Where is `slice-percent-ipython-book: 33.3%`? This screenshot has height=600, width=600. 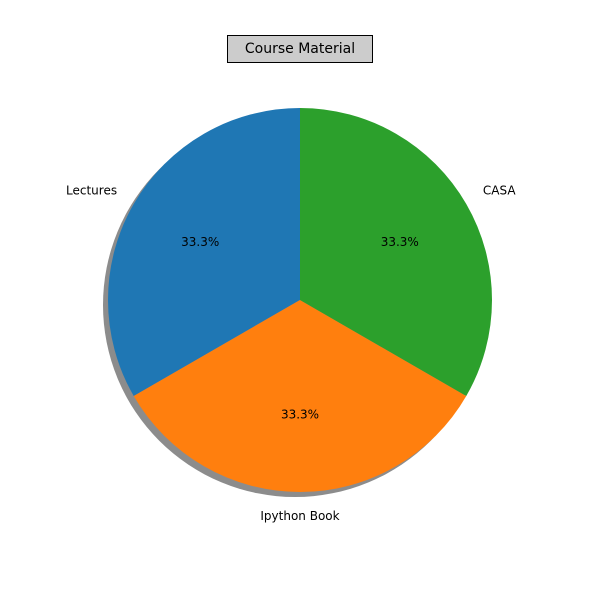 slice-percent-ipython-book: 33.3% is located at coordinates (300, 415).